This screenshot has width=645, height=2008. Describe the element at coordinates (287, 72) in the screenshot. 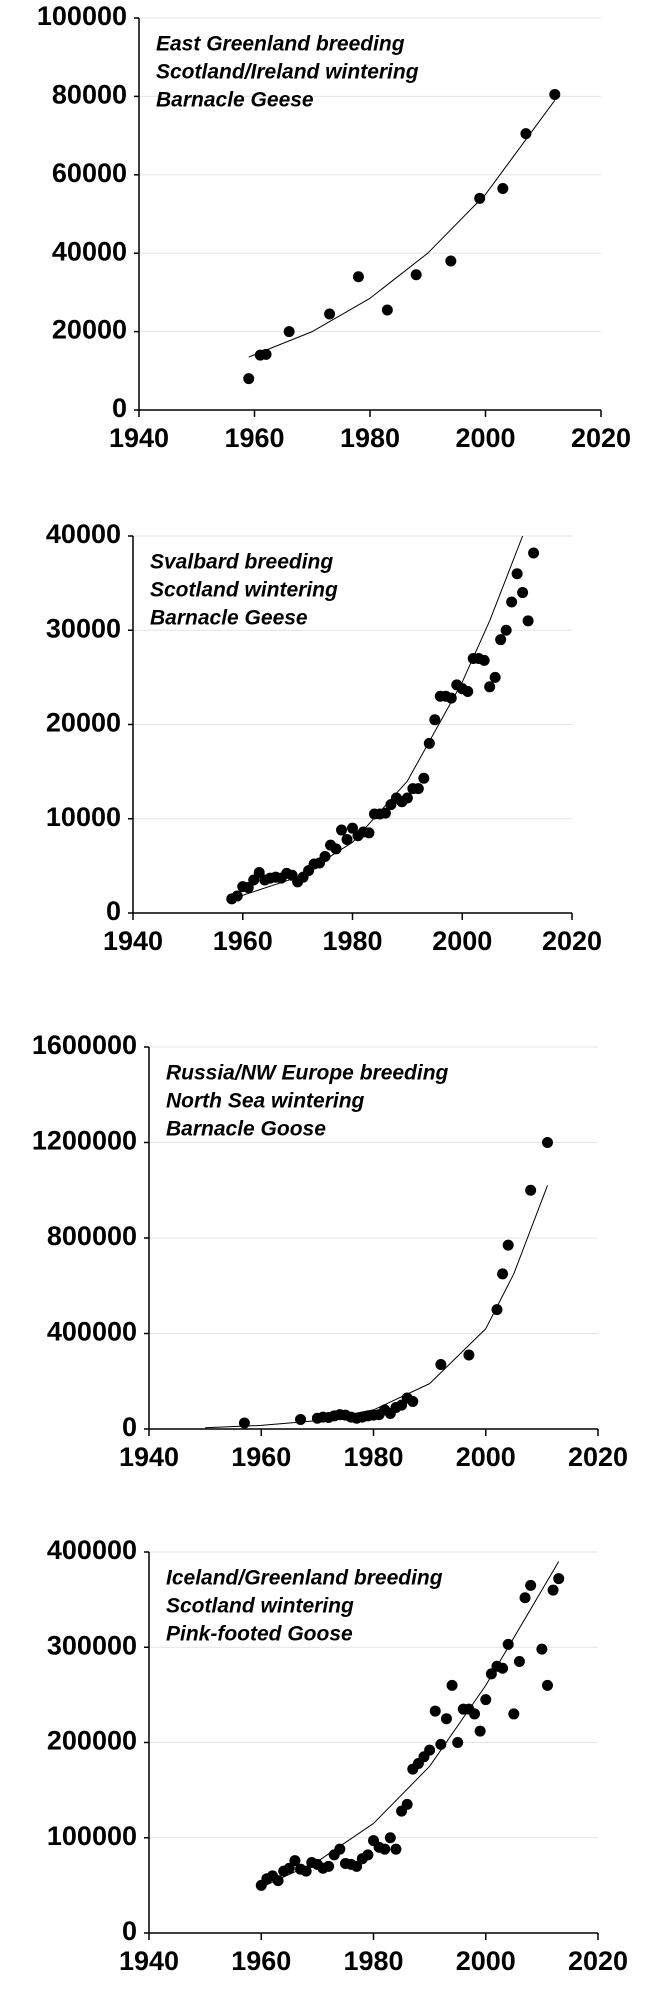

I see `annotation: Scotland/Ireland wintering` at that location.